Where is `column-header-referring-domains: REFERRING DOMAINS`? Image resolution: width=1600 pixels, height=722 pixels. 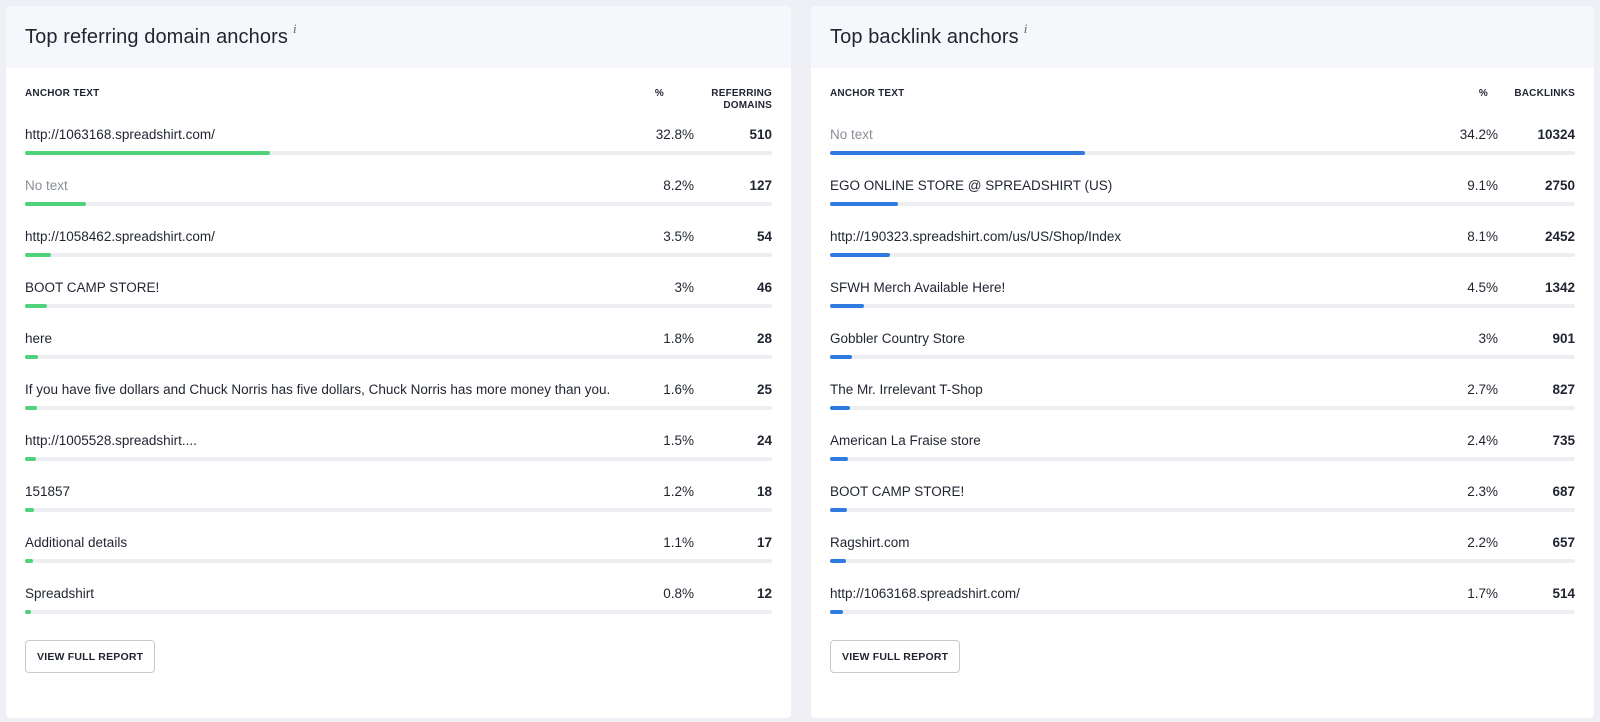
column-header-referring-domains: REFERRING DOMAINS is located at coordinates (741, 100).